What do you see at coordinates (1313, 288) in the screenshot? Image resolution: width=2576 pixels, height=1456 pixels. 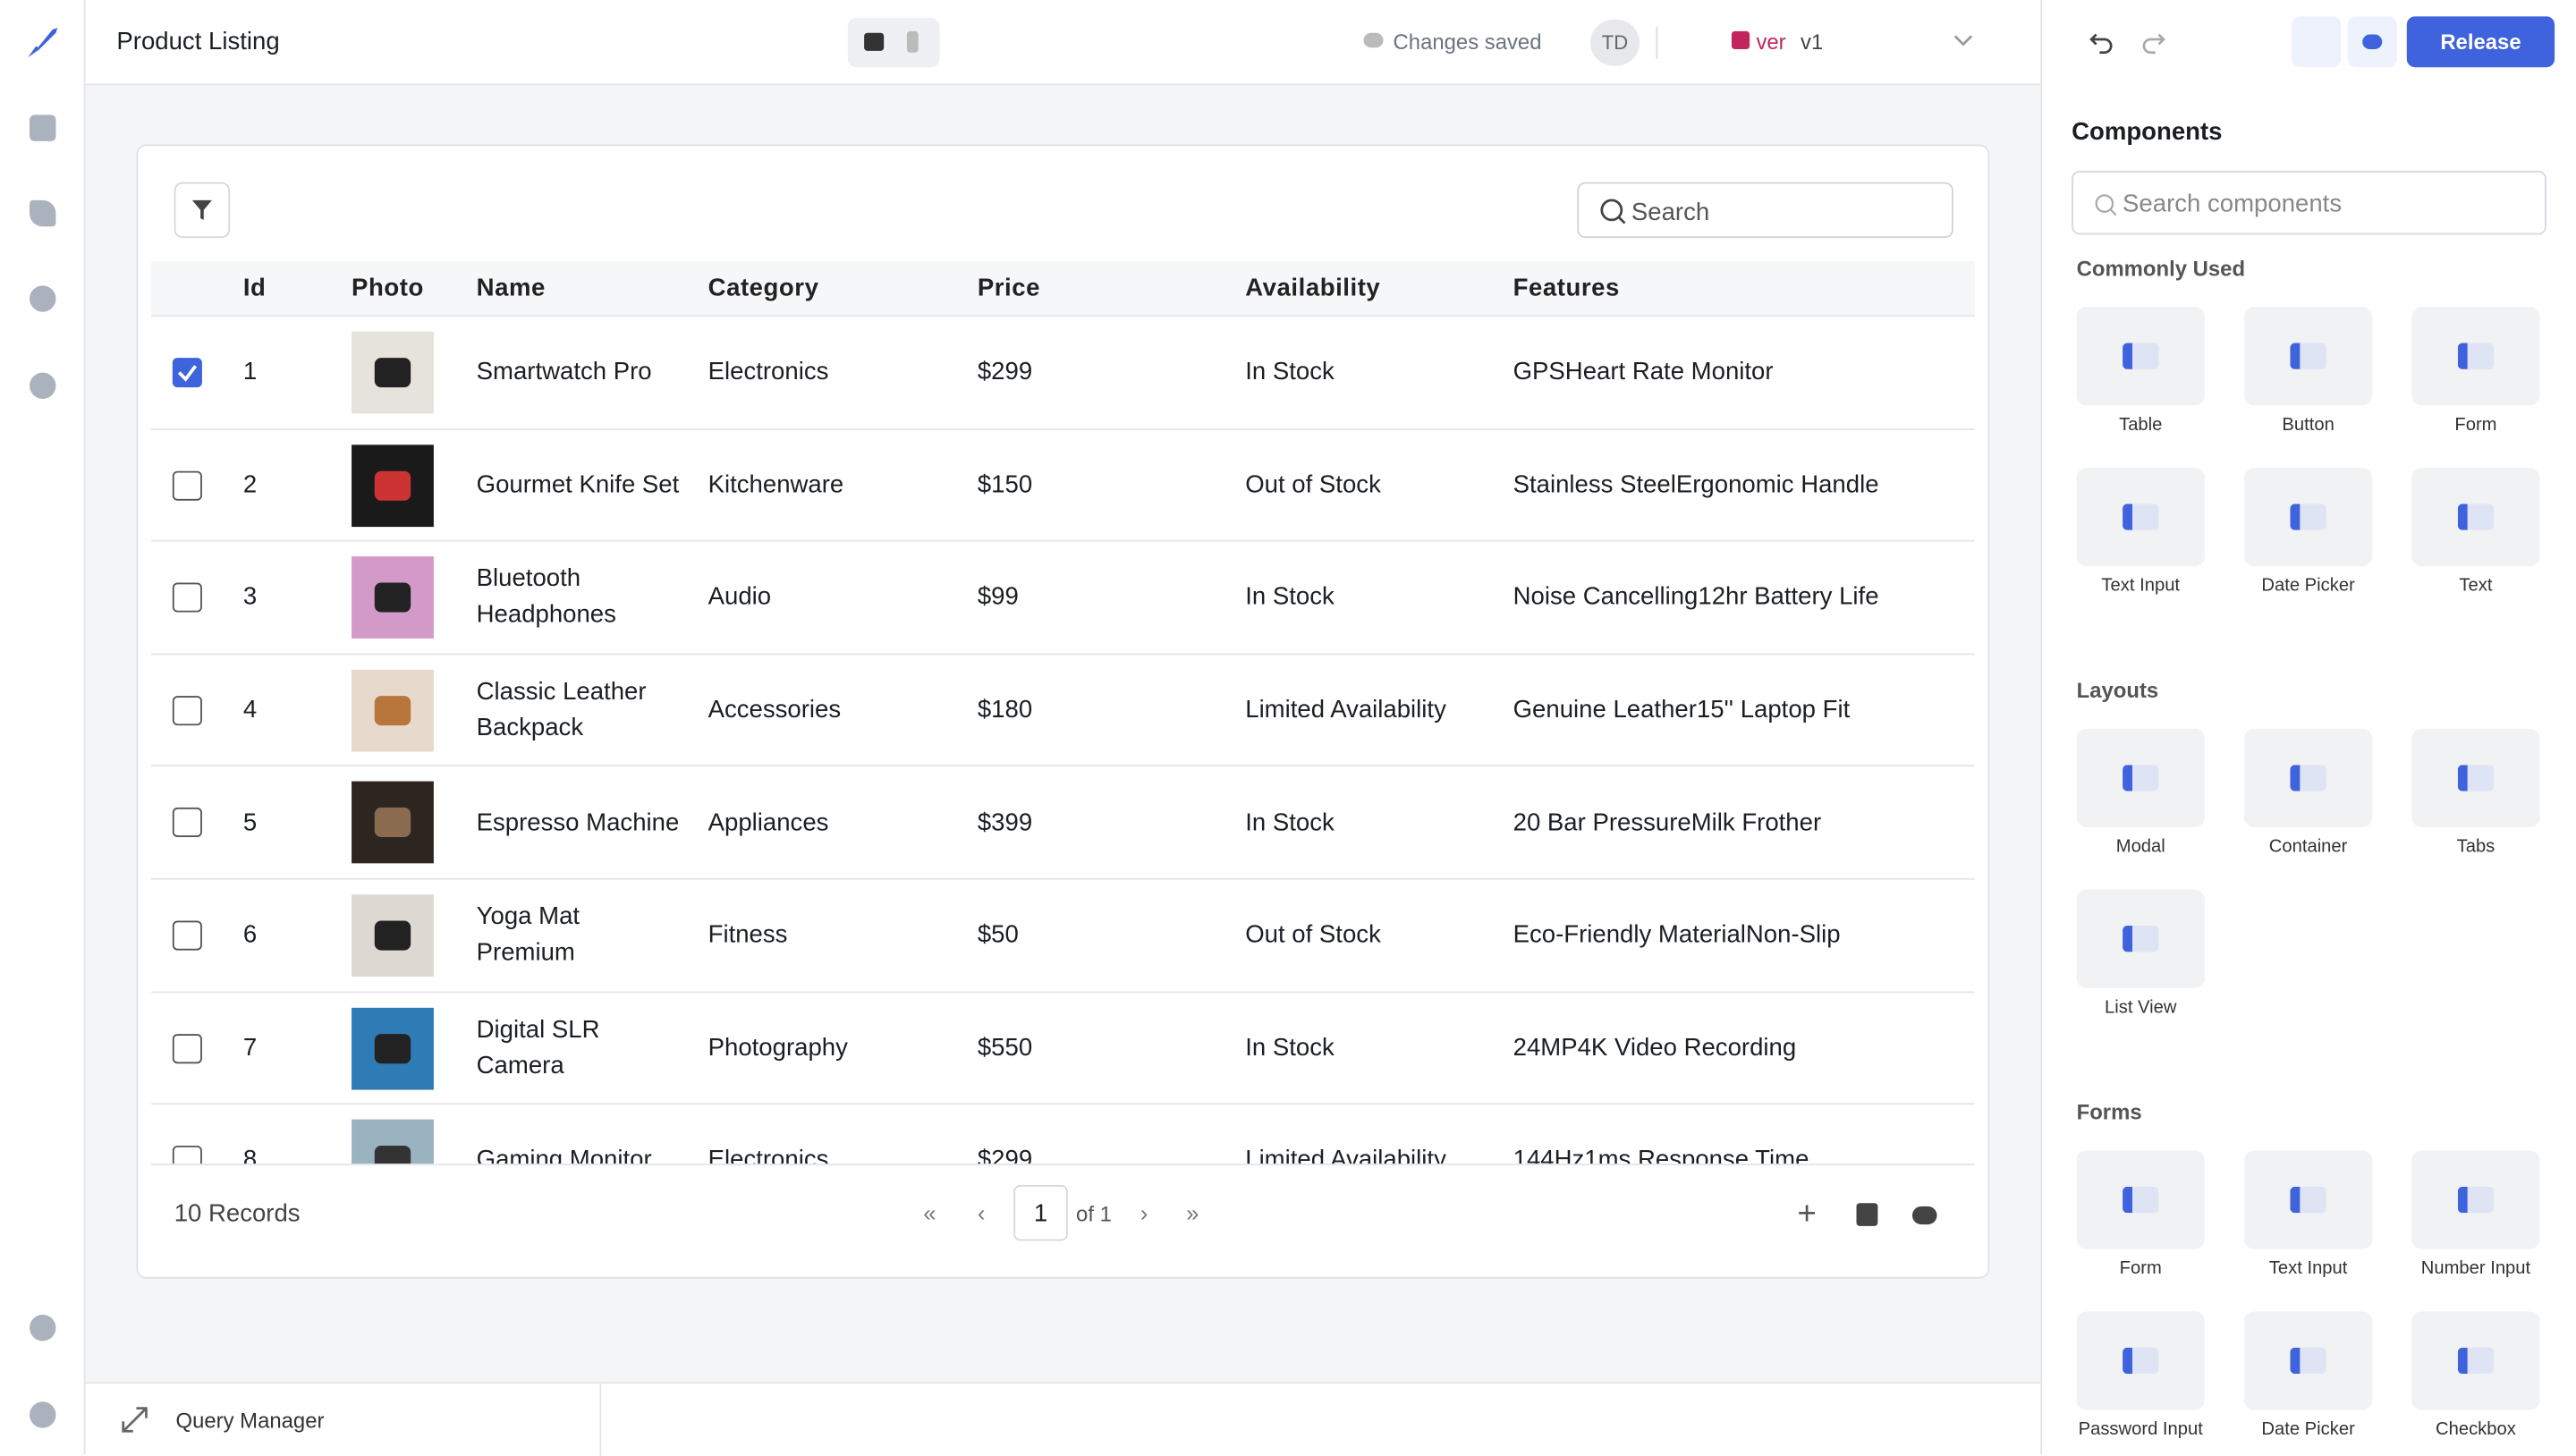 I see `column-header: Availability` at bounding box center [1313, 288].